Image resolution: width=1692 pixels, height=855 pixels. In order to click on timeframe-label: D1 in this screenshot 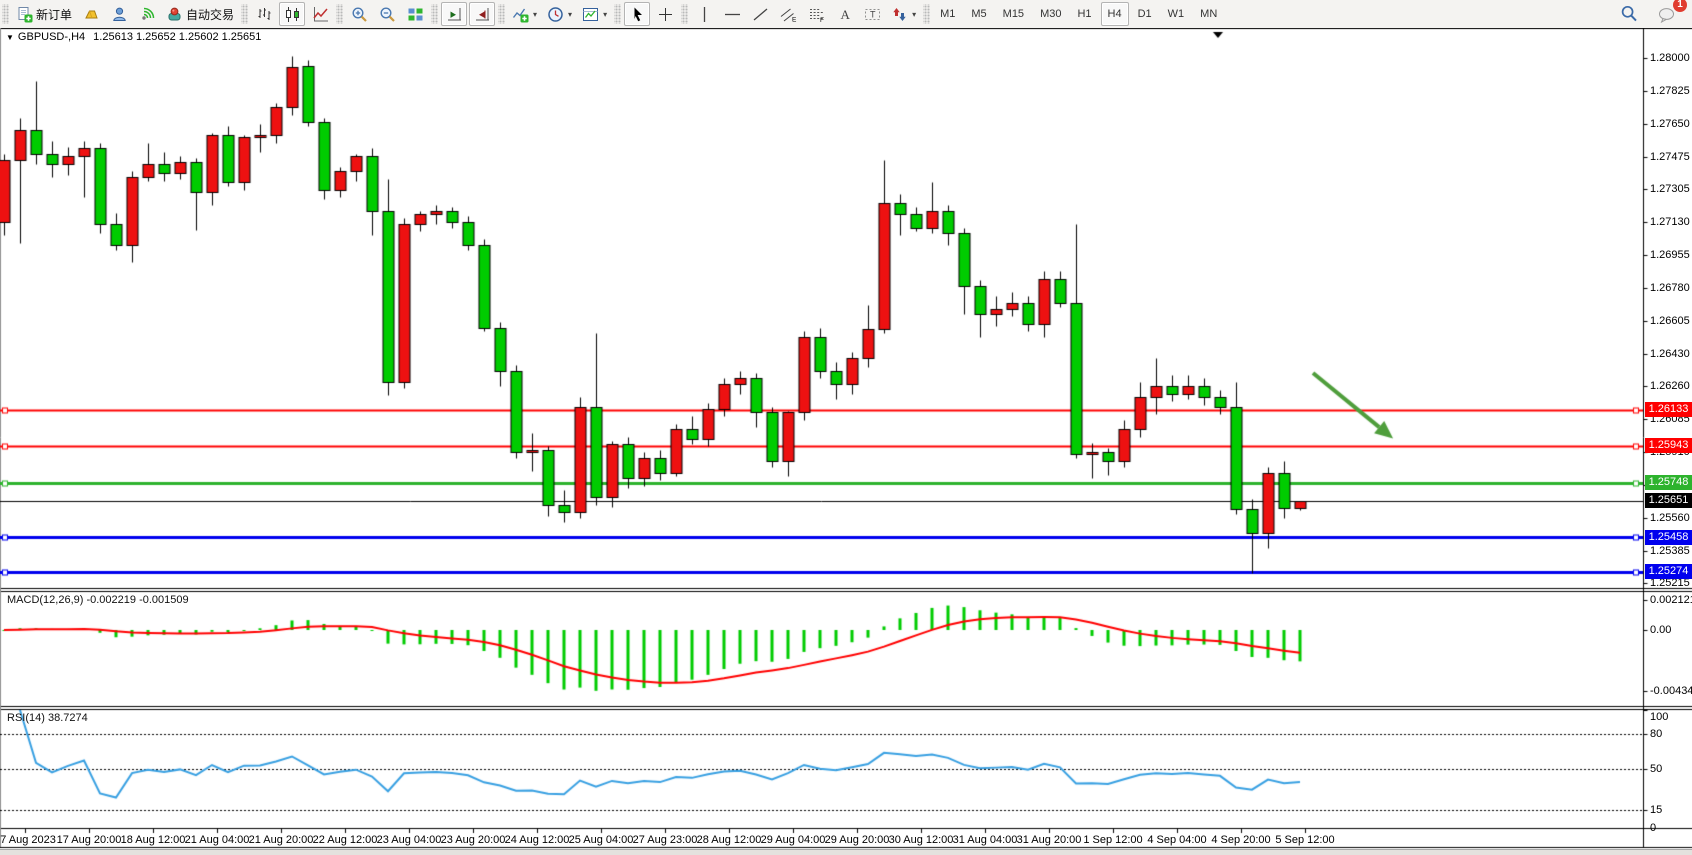, I will do `click(1144, 14)`.